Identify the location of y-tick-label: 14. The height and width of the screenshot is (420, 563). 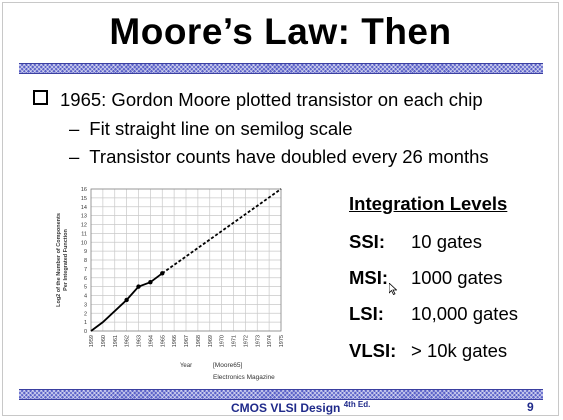
(84, 208).